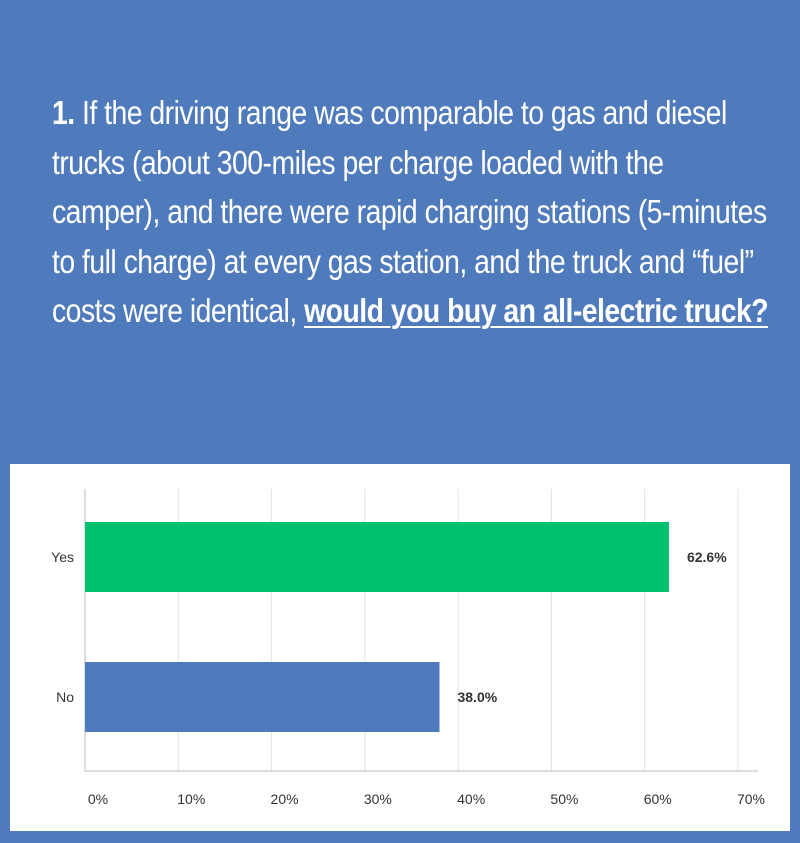  I want to click on value-label: 38.0%, so click(477, 697).